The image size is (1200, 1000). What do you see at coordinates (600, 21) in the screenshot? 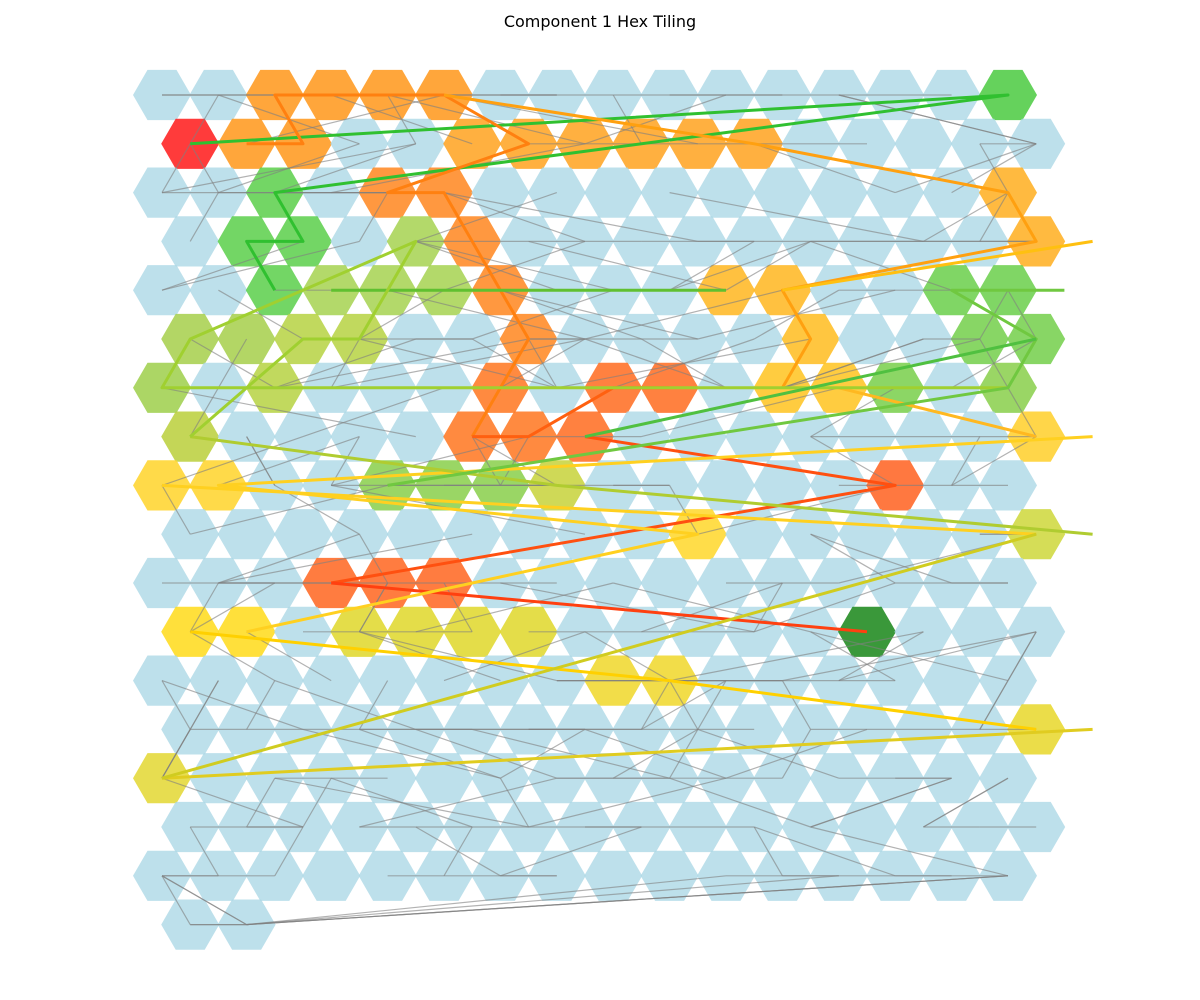
I see `figure-title: Component 1 Hex Tiling` at bounding box center [600, 21].